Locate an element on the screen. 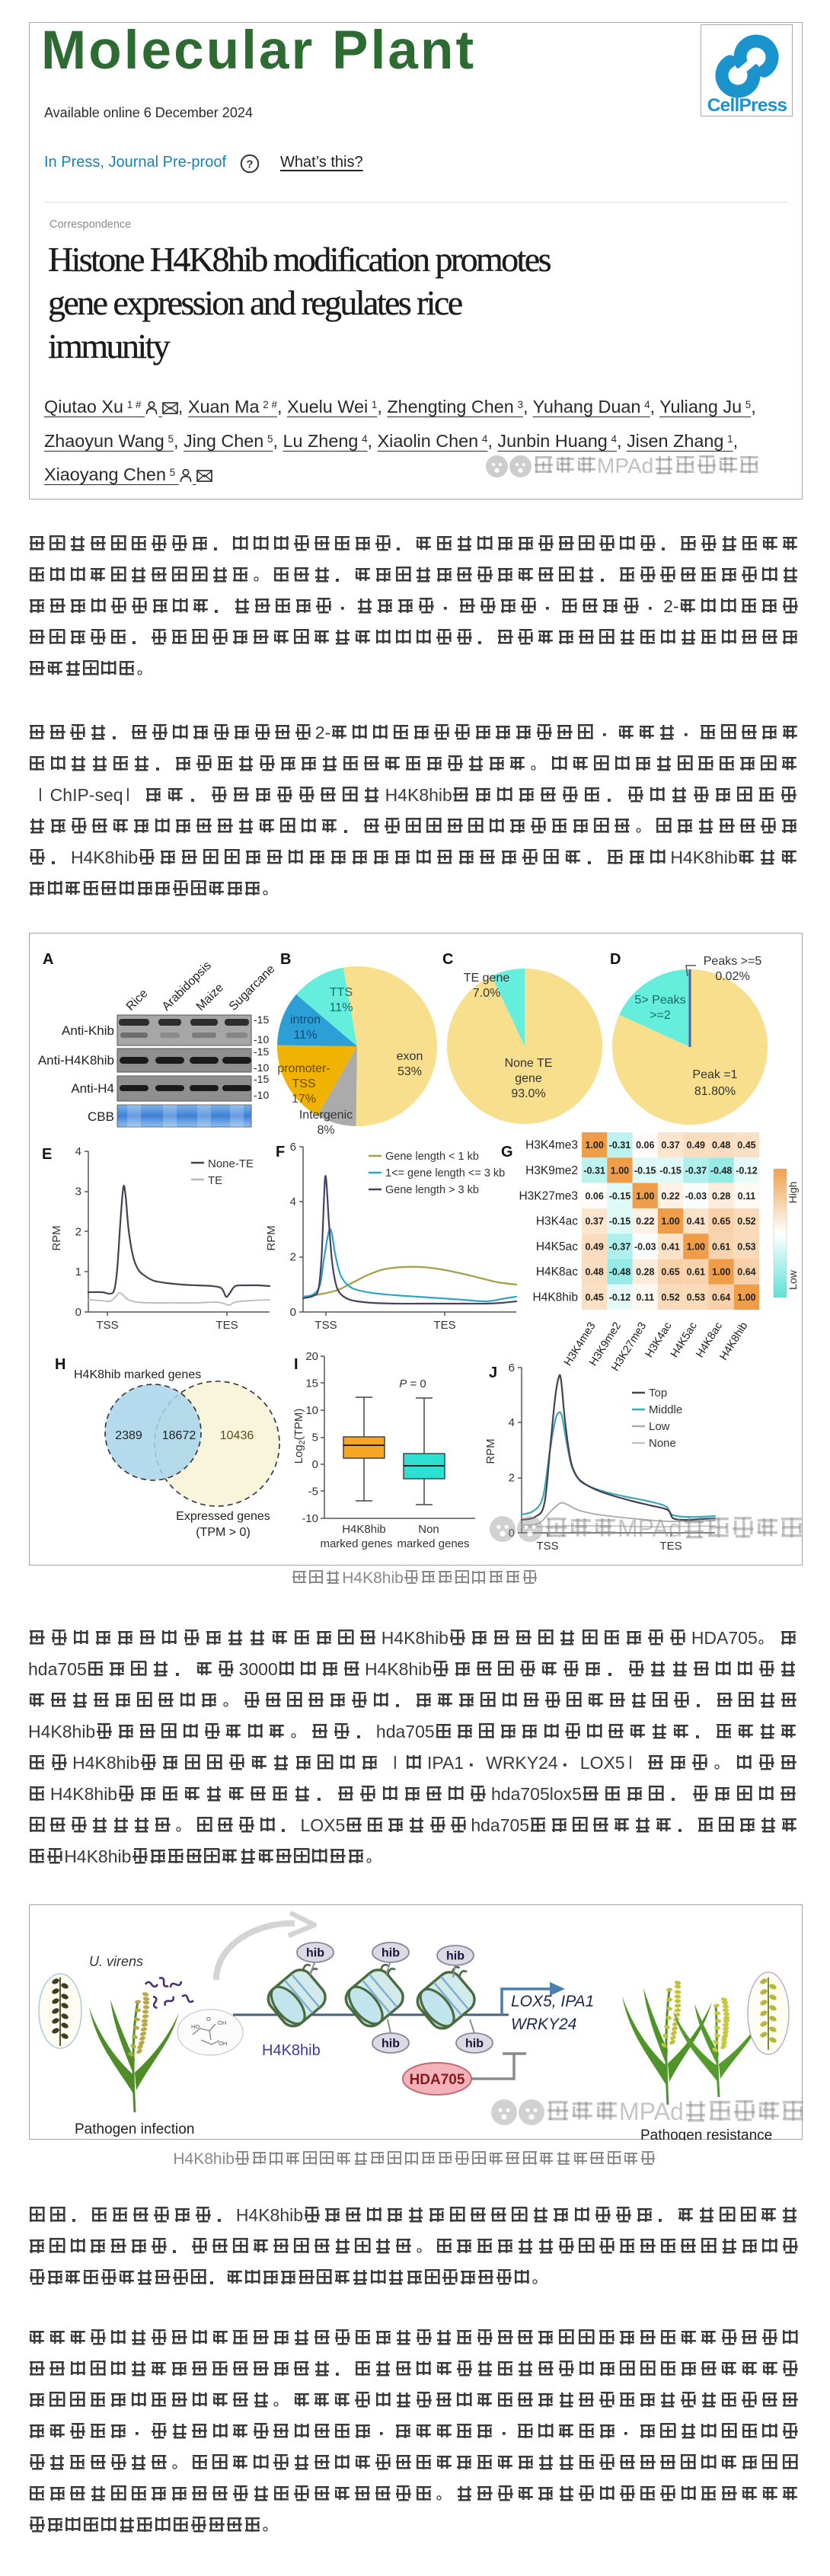 The image size is (830, 2576). svg-text: Pathogen resistance is located at coordinates (706, 2134).